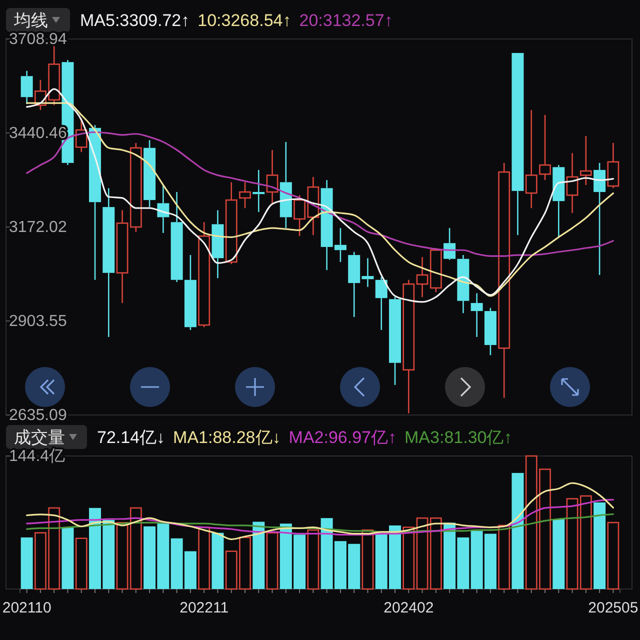 The width and height of the screenshot is (640, 640). What do you see at coordinates (135, 20) in the screenshot?
I see `text: MA5:3309.72↑` at bounding box center [135, 20].